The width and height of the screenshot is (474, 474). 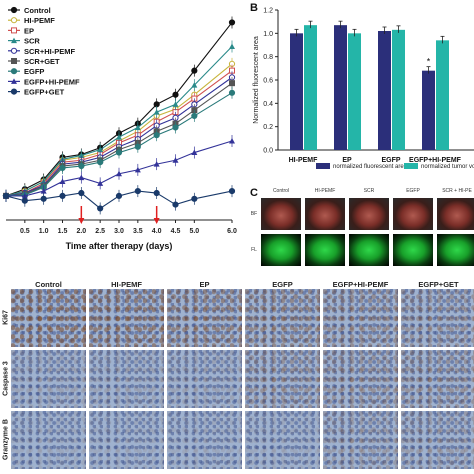 What do you see at coordinates (457, 191) in the screenshot?
I see `panel-c-column-label: SCR + HI-PE` at bounding box center [457, 191].